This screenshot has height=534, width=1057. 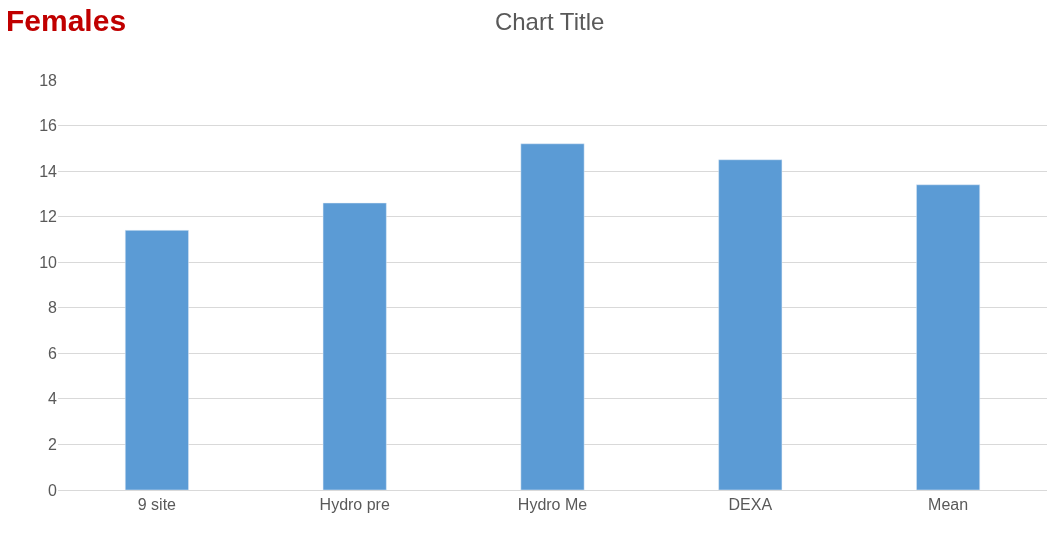 What do you see at coordinates (48, 171) in the screenshot?
I see `y-tick-label: 14` at bounding box center [48, 171].